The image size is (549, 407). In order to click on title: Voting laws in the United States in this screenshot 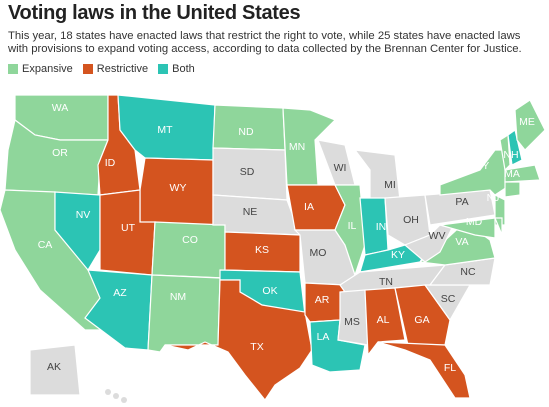, I will do `click(154, 13)`.